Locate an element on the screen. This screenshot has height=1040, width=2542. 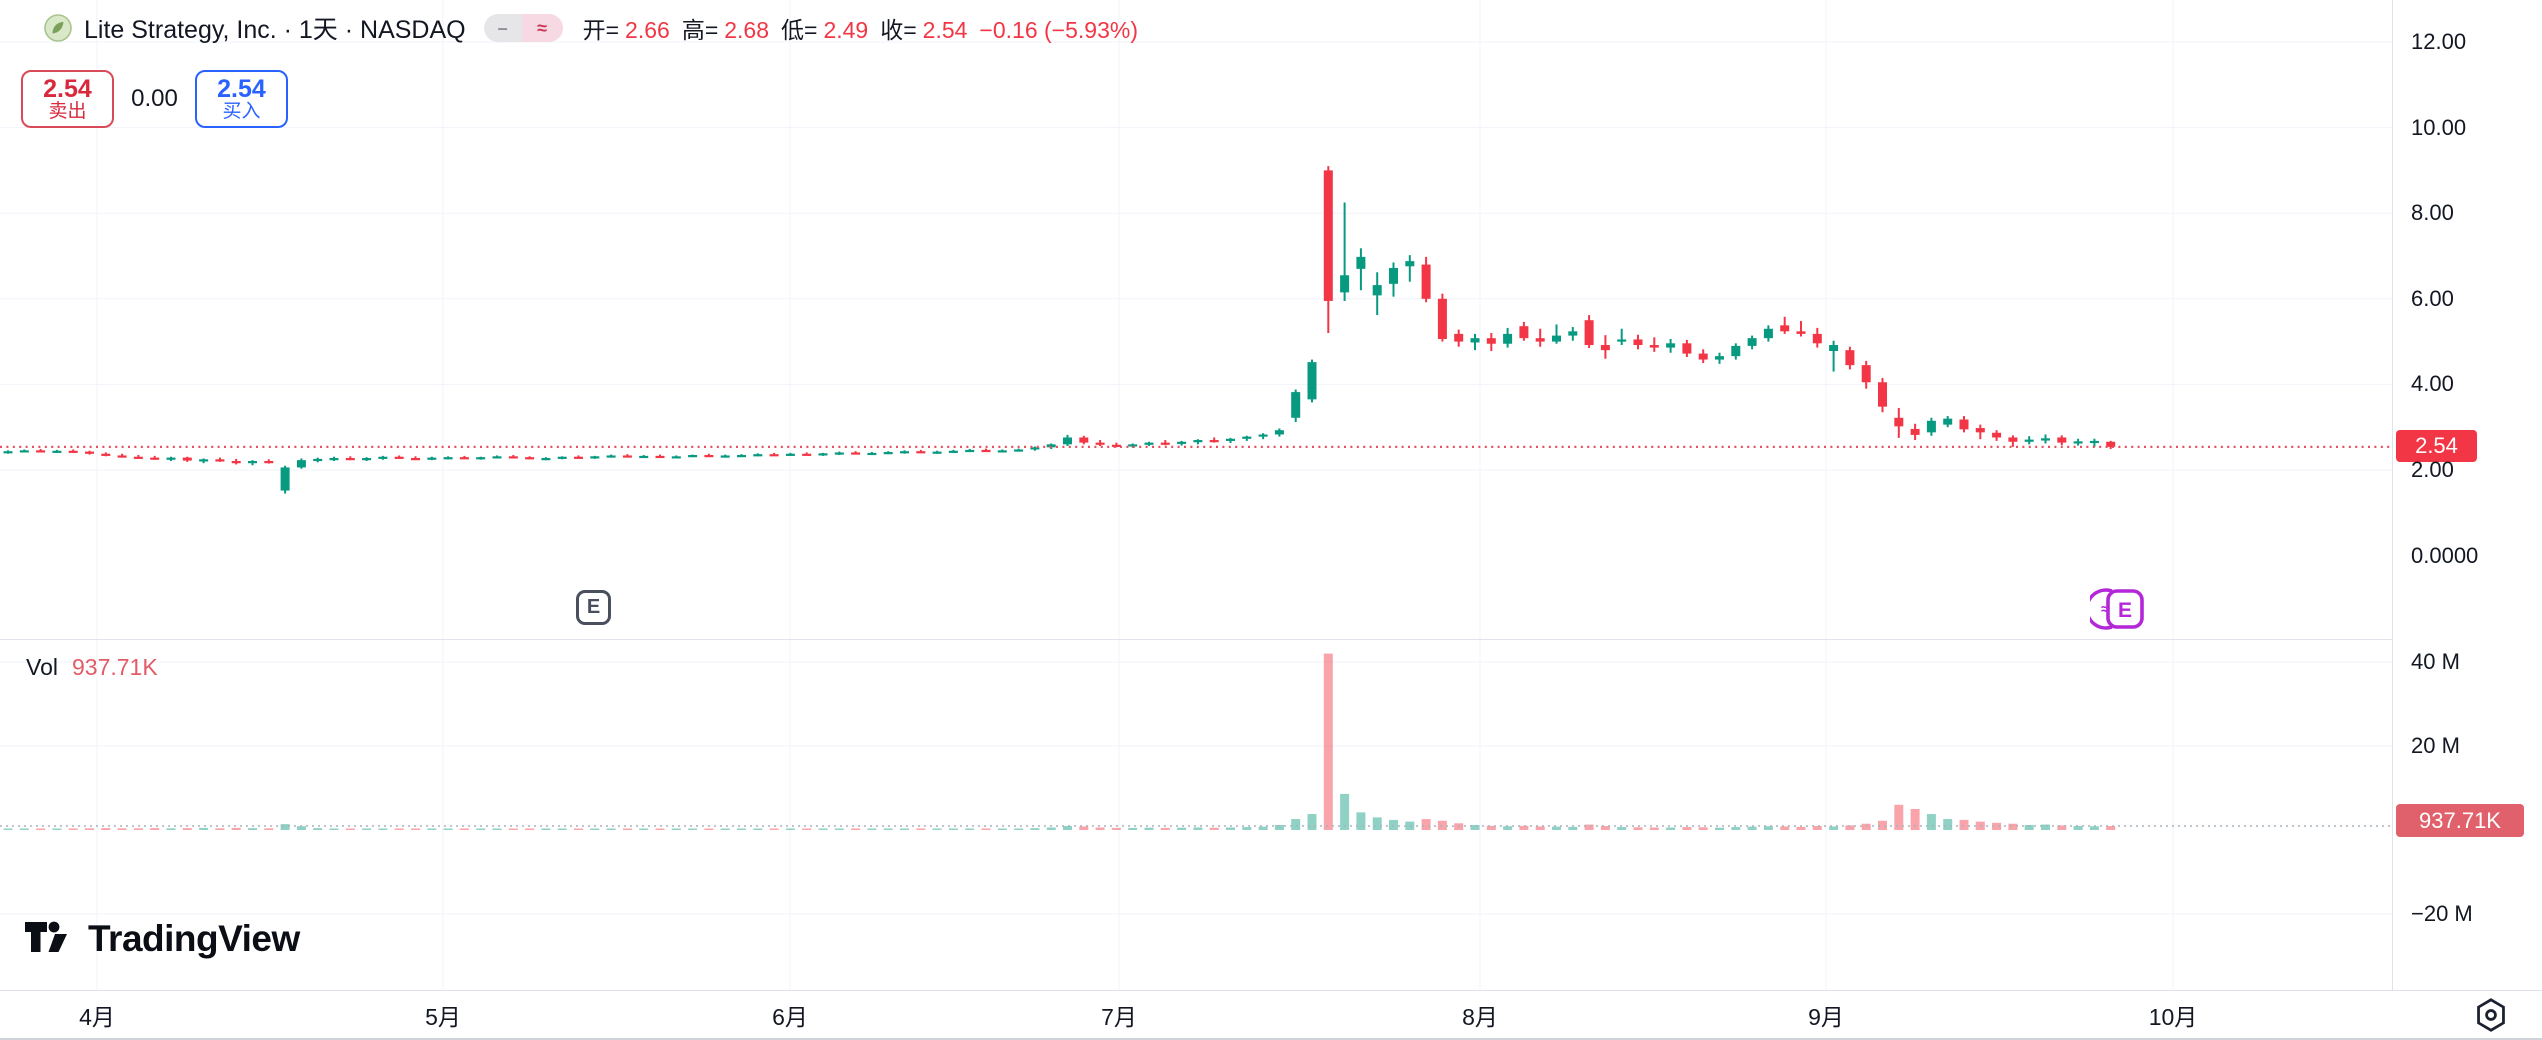
last-volume-tag: 937.71K is located at coordinates (2460, 820).